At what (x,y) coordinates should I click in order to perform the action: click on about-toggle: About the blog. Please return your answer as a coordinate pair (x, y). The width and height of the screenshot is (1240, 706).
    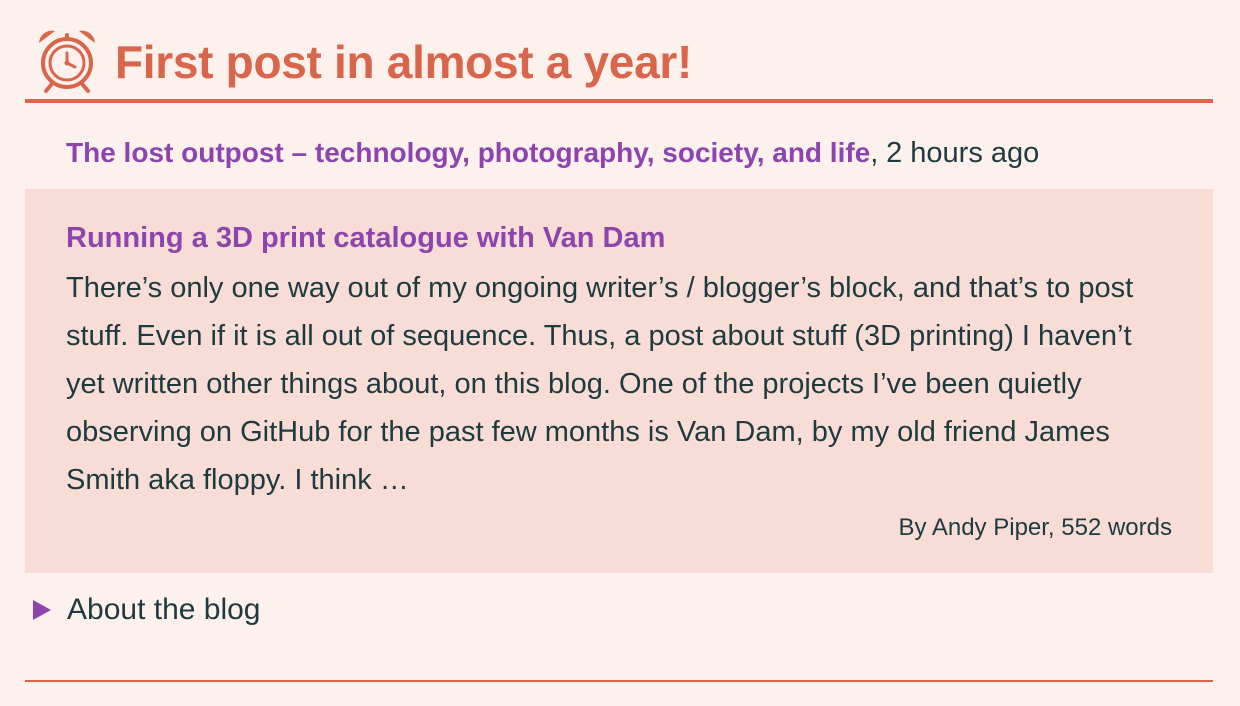
    Looking at the image, I should click on (143, 610).